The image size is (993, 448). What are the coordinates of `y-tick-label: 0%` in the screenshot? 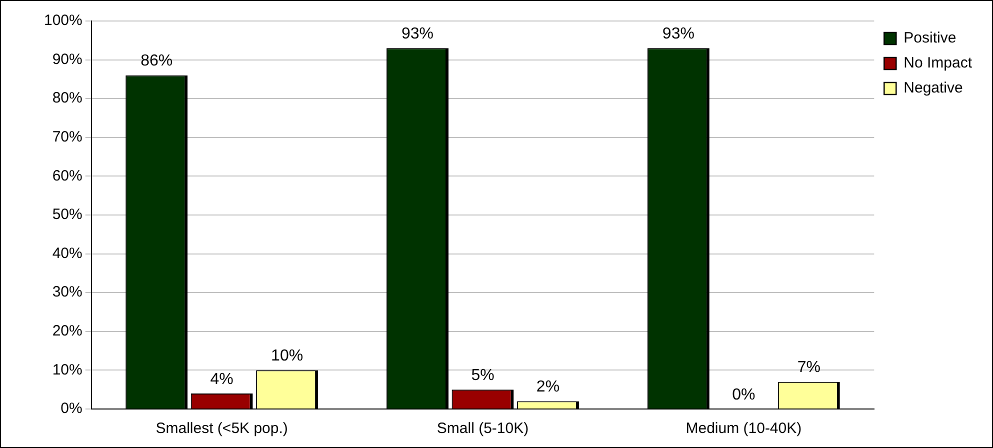 It's located at (71, 409).